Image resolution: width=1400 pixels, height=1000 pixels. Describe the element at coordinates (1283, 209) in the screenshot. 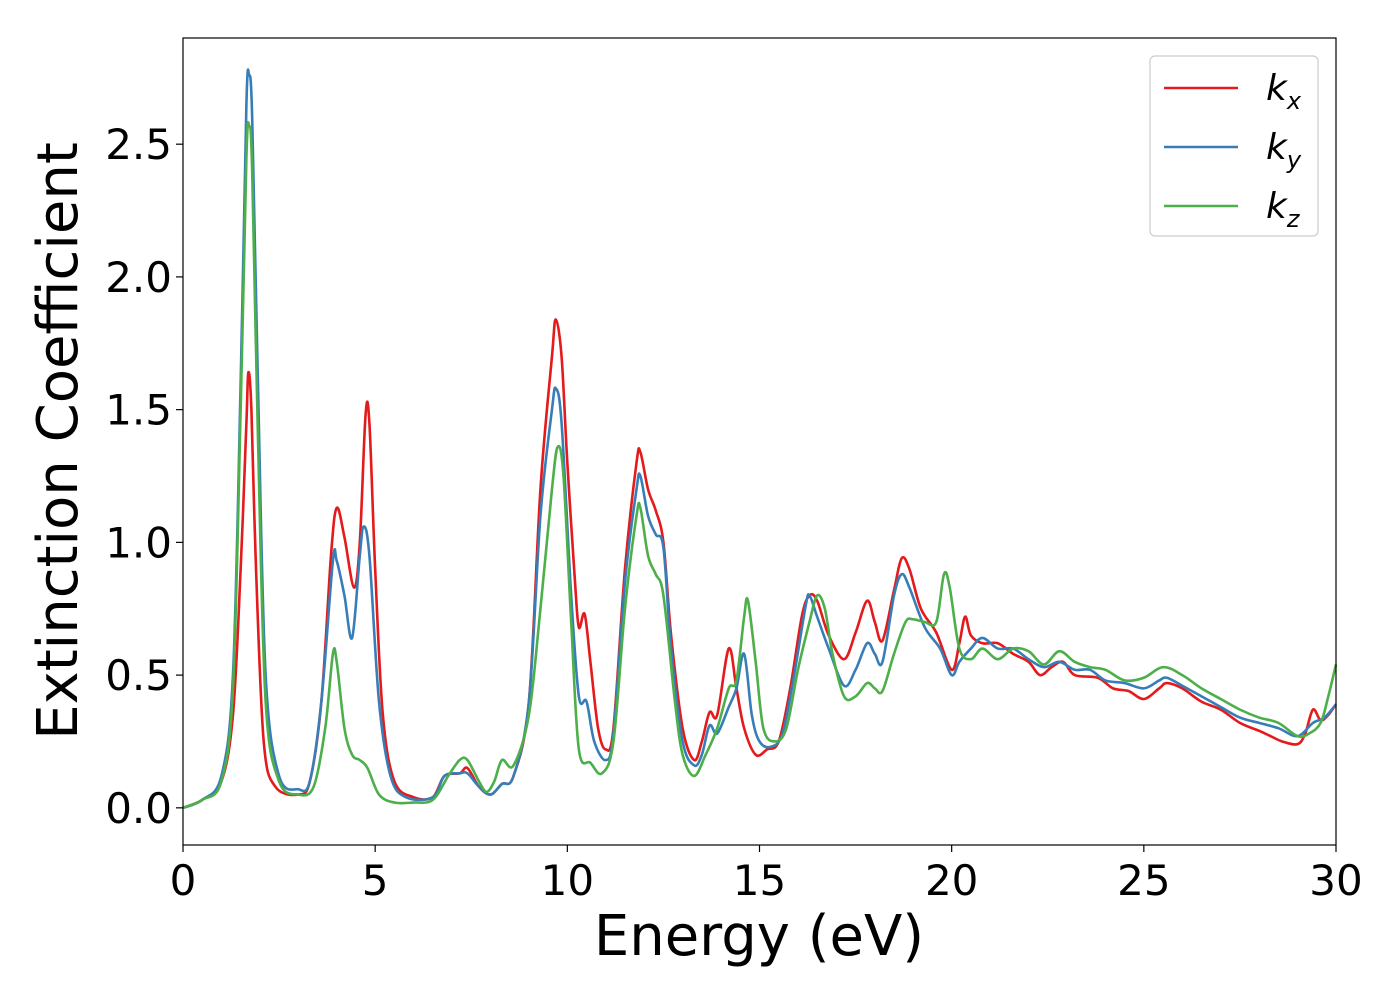

I see `legend-label-kz: kz` at that location.